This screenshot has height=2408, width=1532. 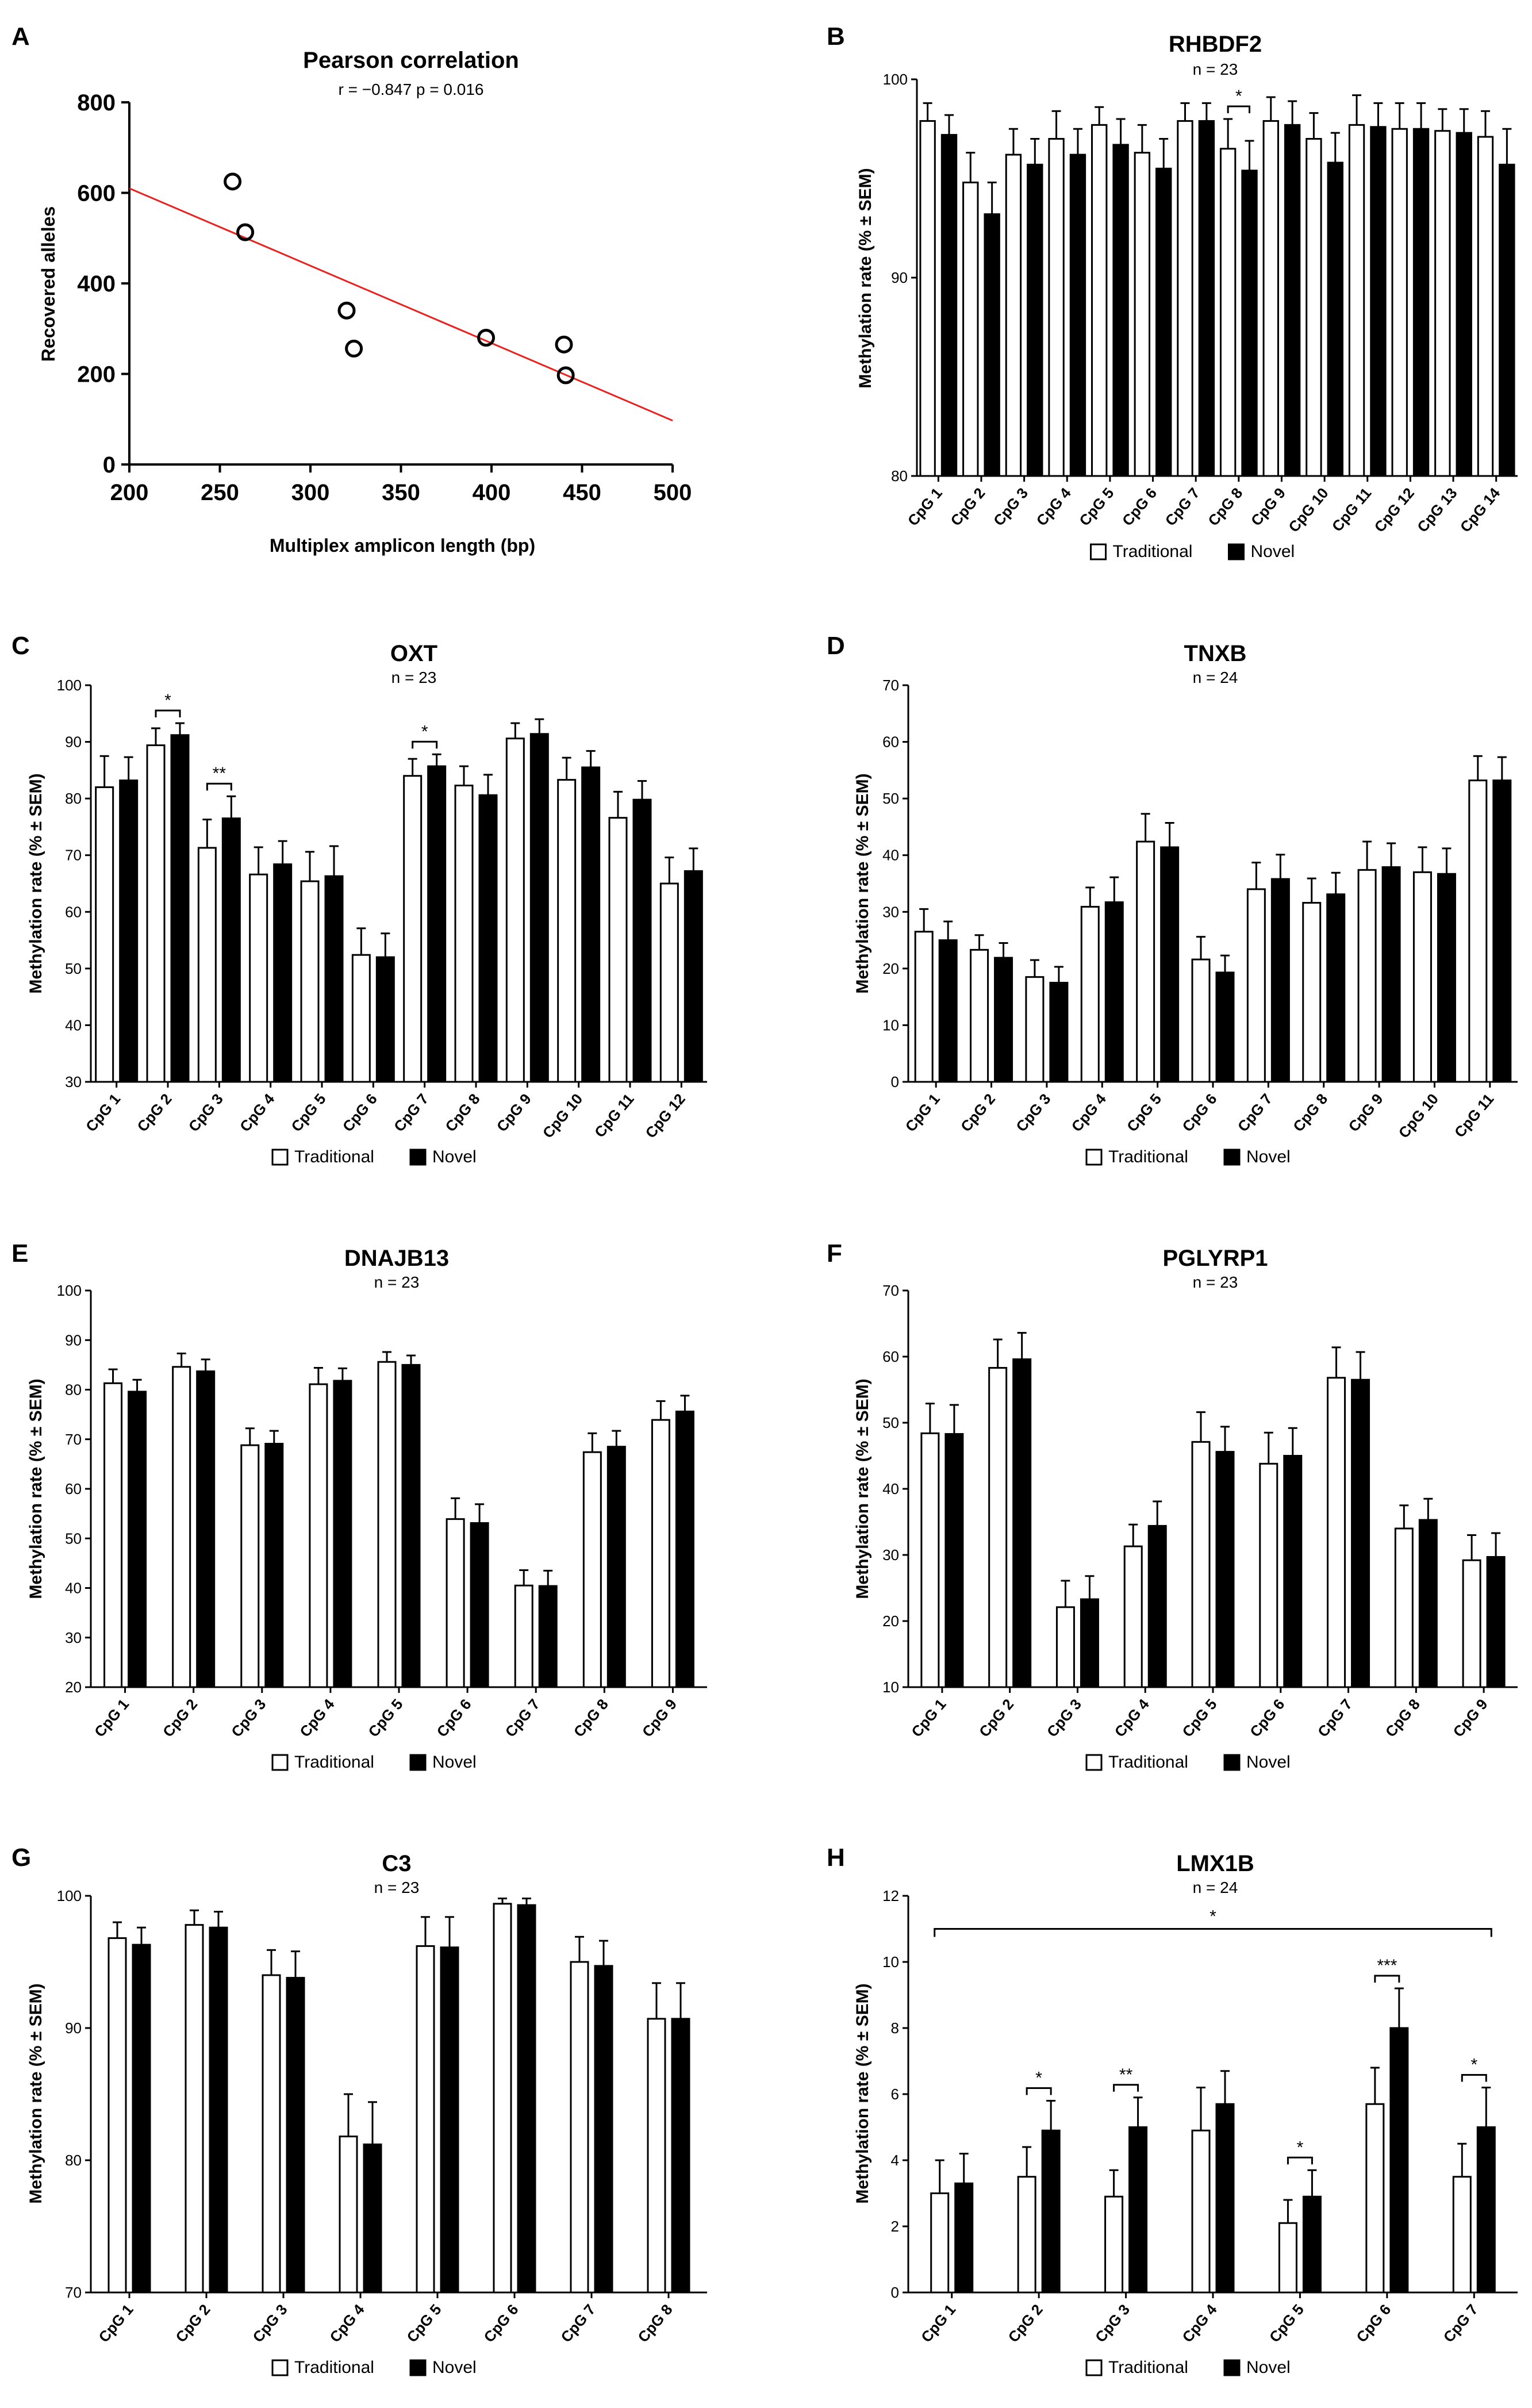 What do you see at coordinates (891, 968) in the screenshot?
I see `y-tick-label: 20` at bounding box center [891, 968].